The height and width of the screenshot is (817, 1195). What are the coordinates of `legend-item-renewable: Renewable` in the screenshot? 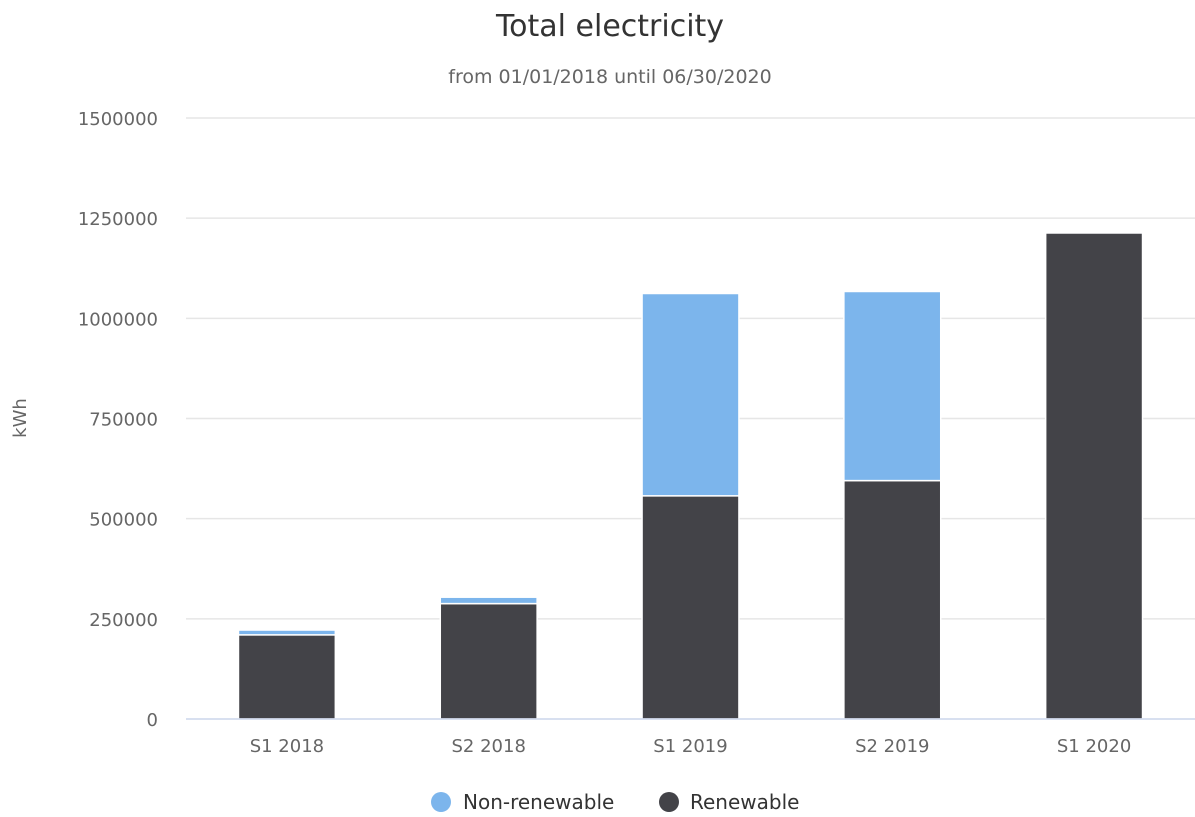 It's located at (729, 802).